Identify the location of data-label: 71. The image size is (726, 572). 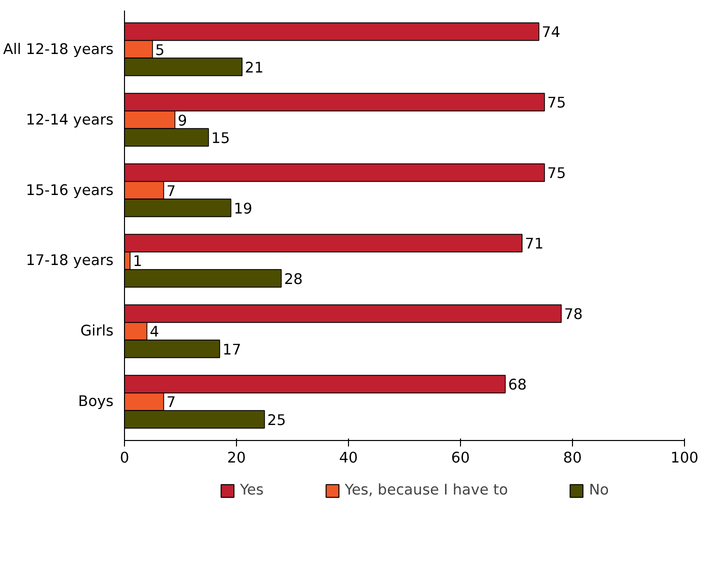
(534, 244).